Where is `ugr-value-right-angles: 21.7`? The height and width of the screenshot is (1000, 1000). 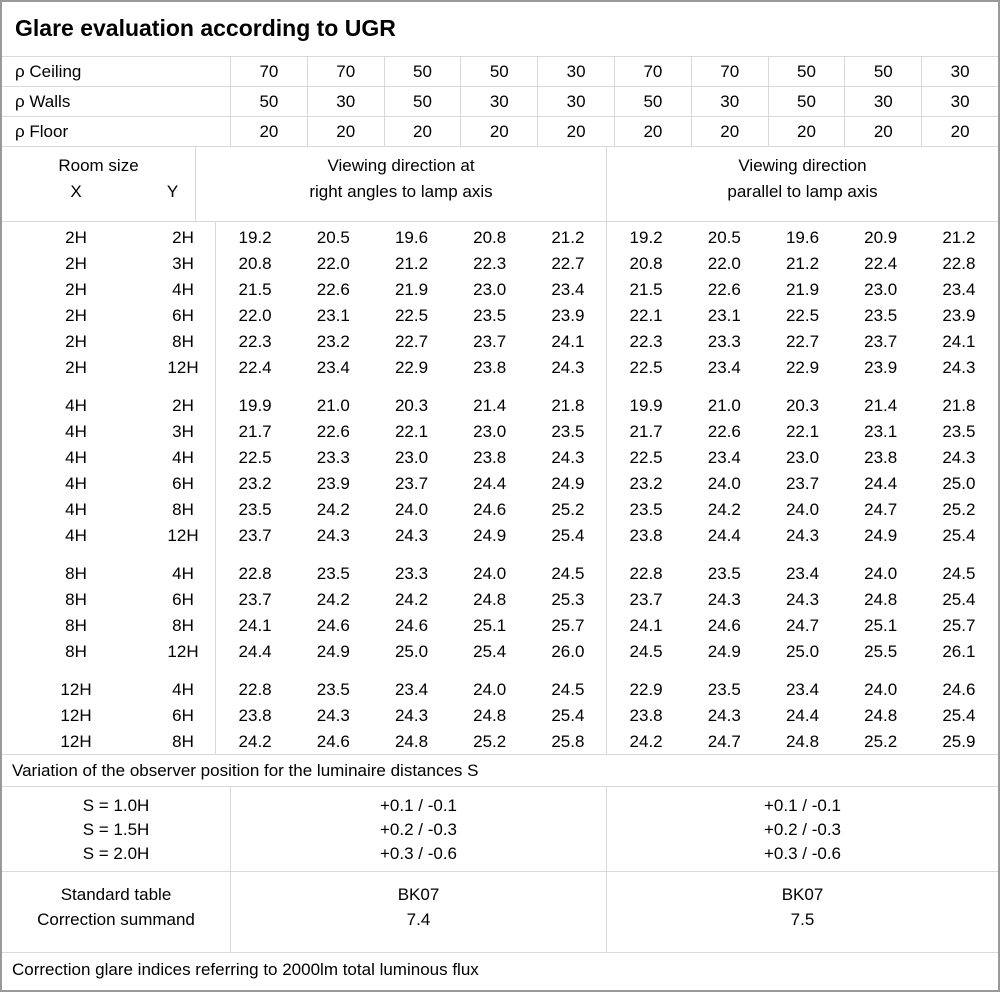 ugr-value-right-angles: 21.7 is located at coordinates (255, 431).